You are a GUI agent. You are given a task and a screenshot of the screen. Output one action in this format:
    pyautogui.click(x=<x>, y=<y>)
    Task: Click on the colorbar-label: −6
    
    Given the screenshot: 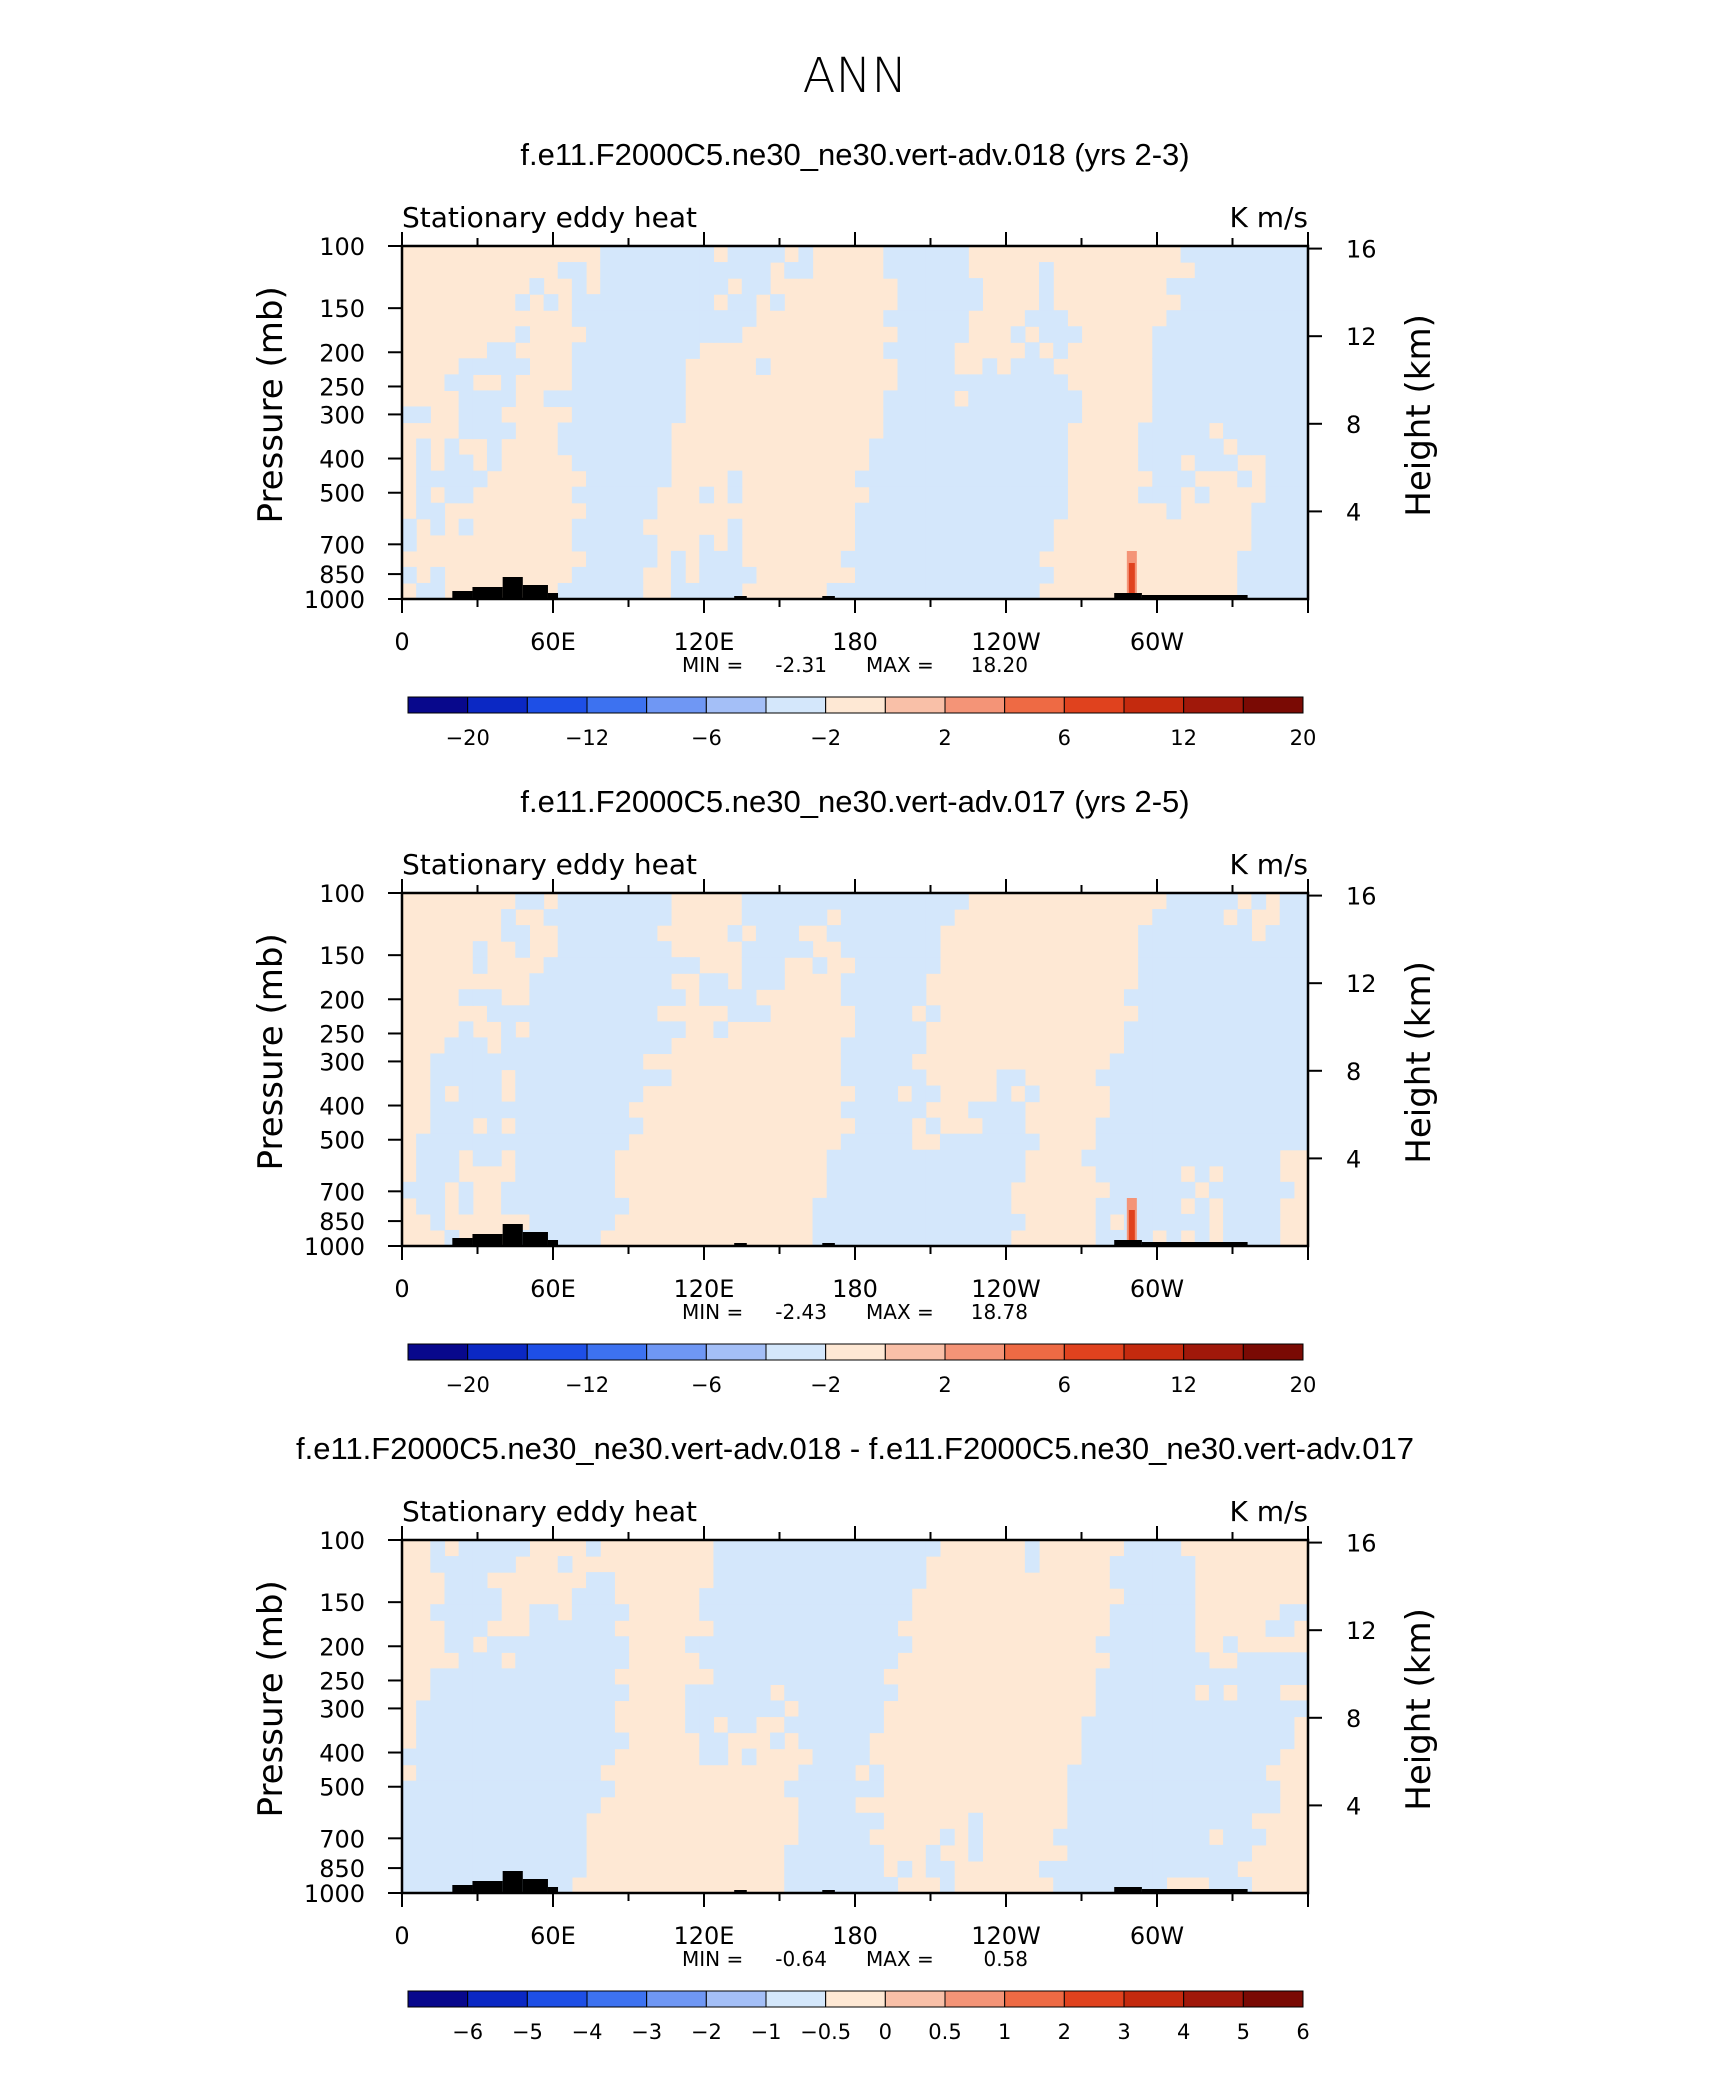 What is the action you would take?
    pyautogui.click(x=467, y=2032)
    